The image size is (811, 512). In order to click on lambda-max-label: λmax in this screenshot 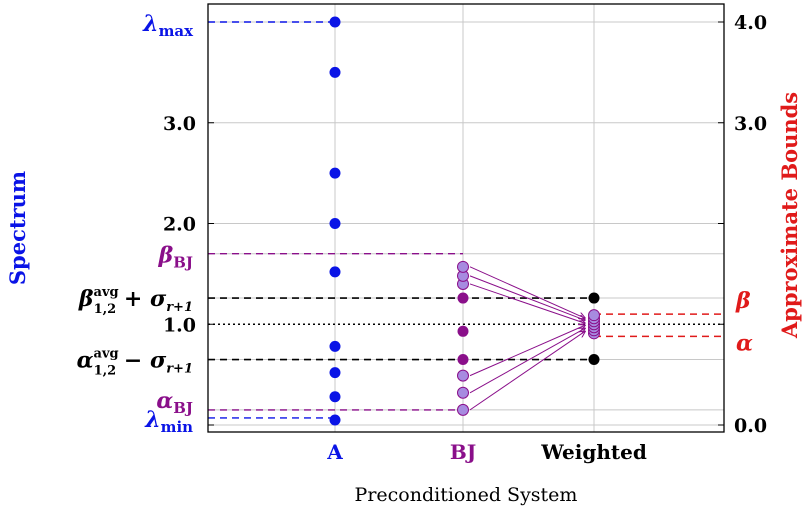, I will do `click(168, 25)`.